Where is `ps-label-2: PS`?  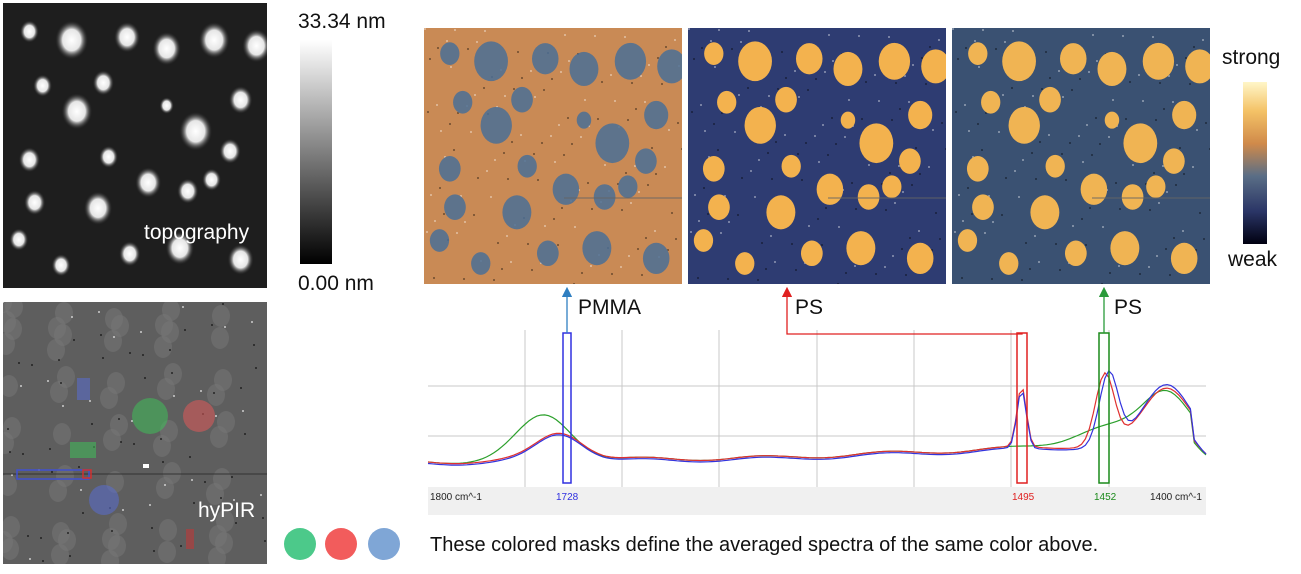
ps-label-2: PS is located at coordinates (1128, 307).